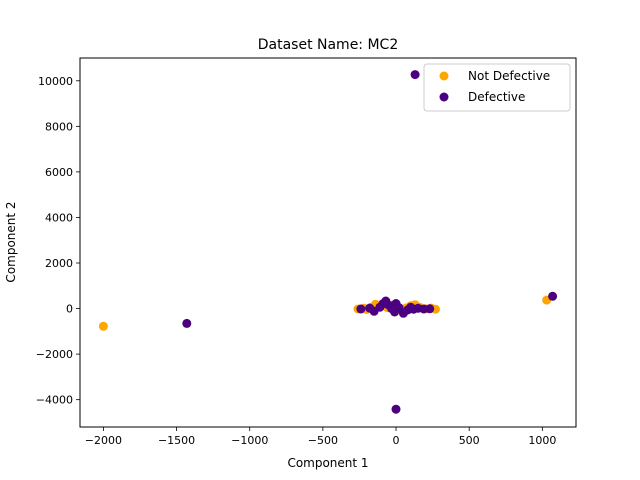  I want to click on x-tick-label-0: −2000, so click(103, 440).